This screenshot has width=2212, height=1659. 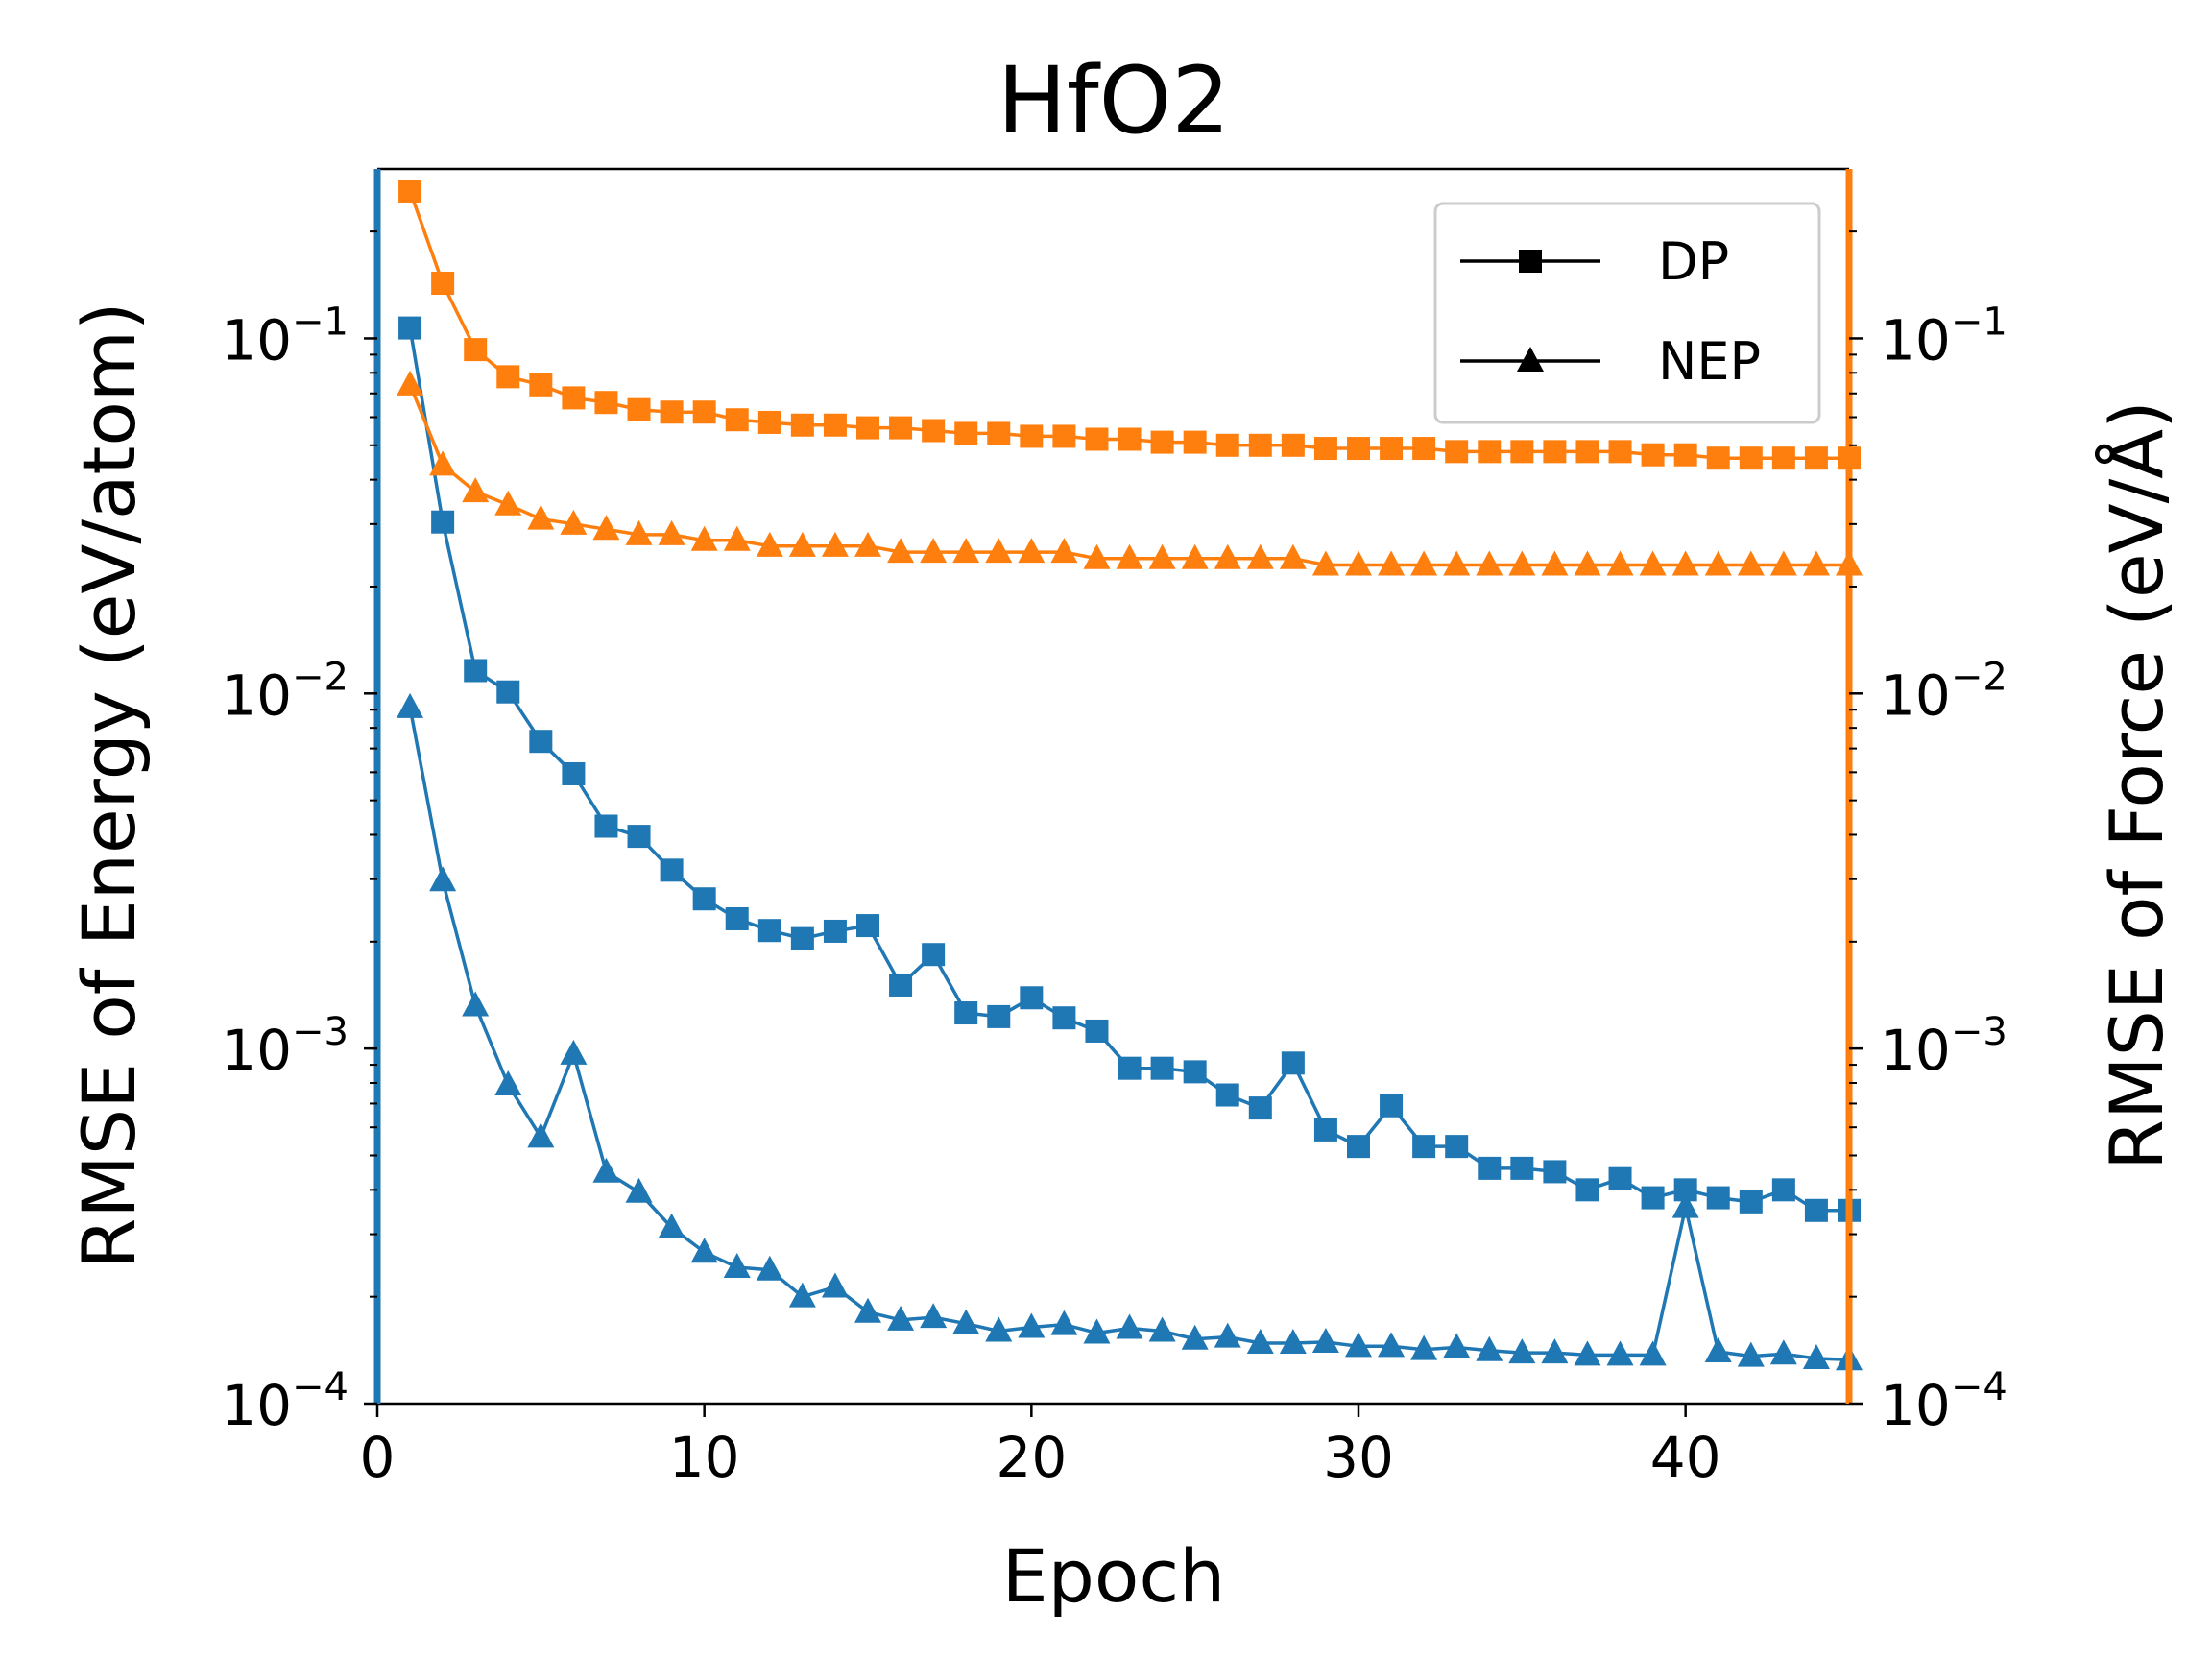 I want to click on legend-box, so click(x=1627, y=313).